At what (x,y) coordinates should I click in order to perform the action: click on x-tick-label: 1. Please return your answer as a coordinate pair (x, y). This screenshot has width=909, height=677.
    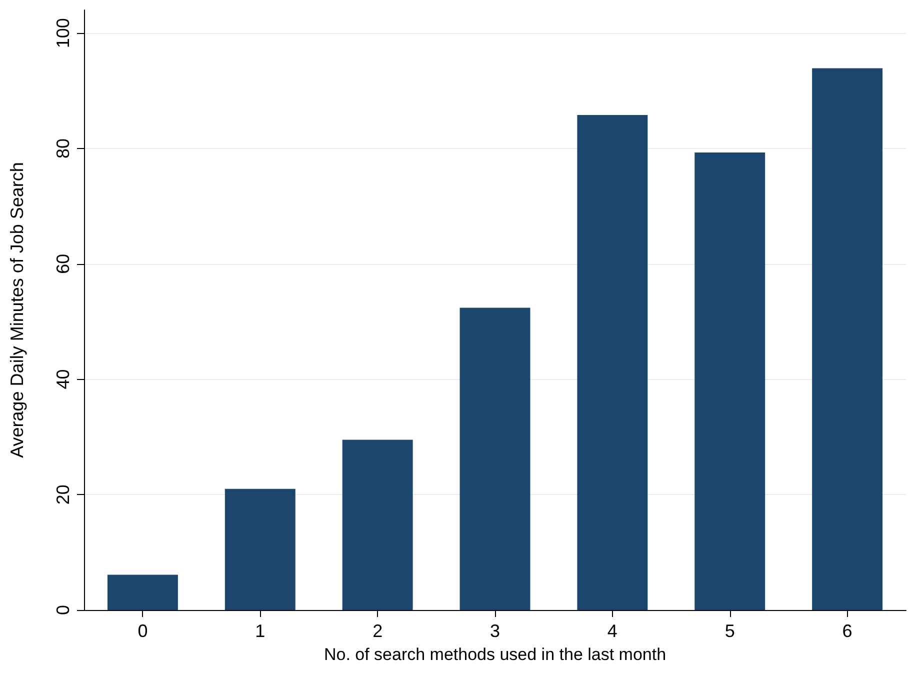
    Looking at the image, I should click on (260, 631).